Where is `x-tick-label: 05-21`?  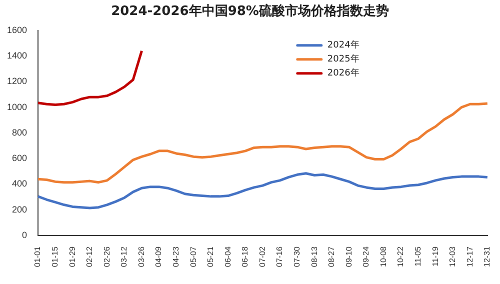 x-tick-label: 05-21 is located at coordinates (211, 257).